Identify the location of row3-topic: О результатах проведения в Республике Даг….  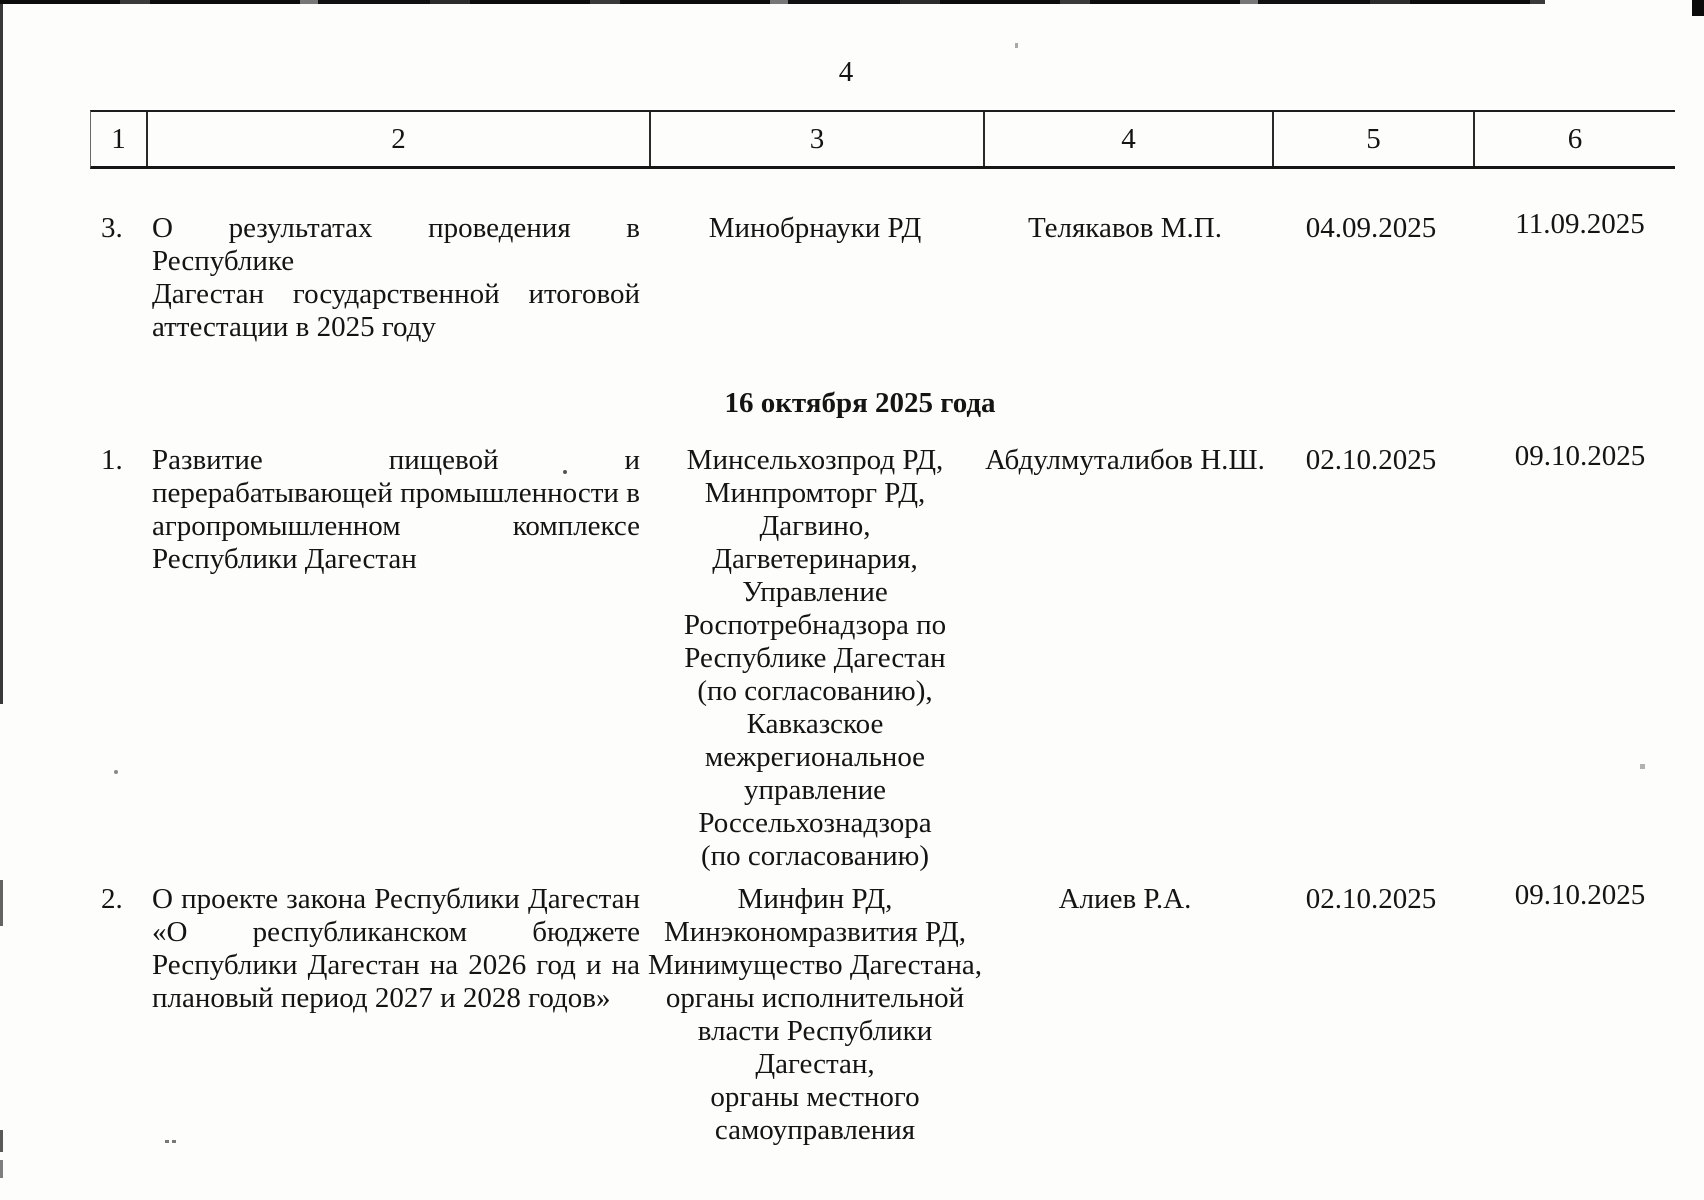
(396, 278).